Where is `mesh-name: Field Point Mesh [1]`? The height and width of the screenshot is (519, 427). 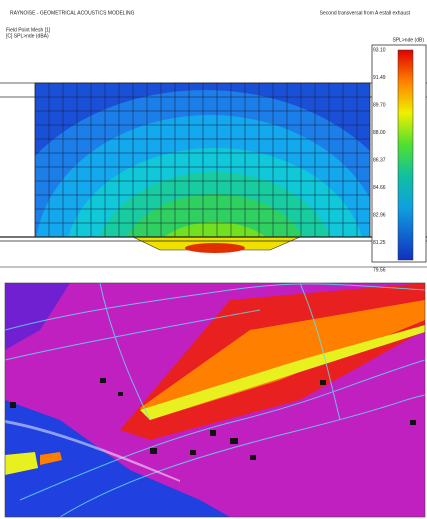 mesh-name: Field Point Mesh [1] is located at coordinates (28, 30).